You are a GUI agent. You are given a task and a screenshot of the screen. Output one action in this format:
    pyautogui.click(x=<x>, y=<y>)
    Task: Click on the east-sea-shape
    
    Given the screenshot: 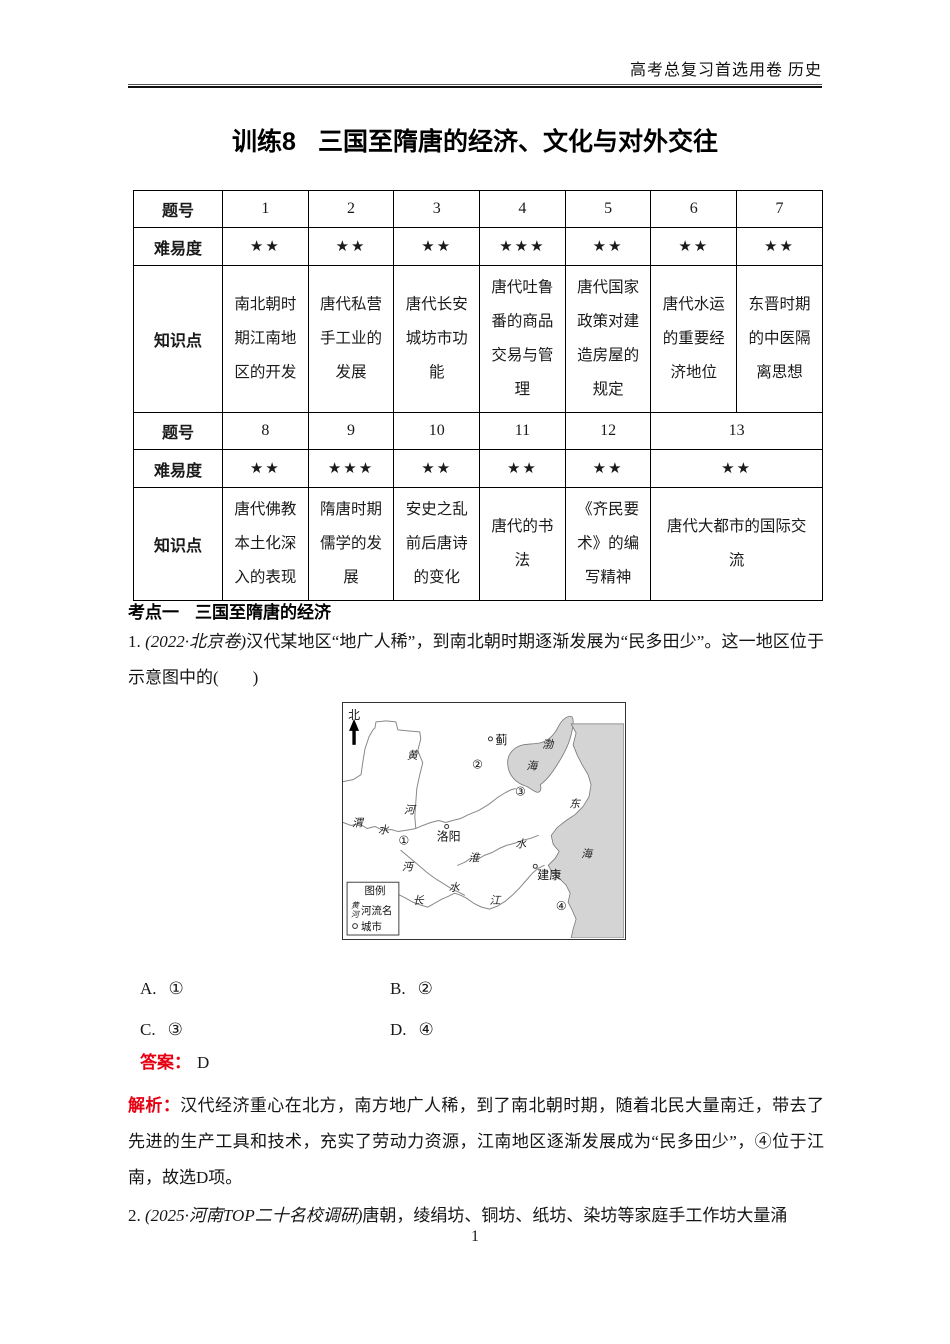 What is the action you would take?
    pyautogui.click(x=585, y=830)
    